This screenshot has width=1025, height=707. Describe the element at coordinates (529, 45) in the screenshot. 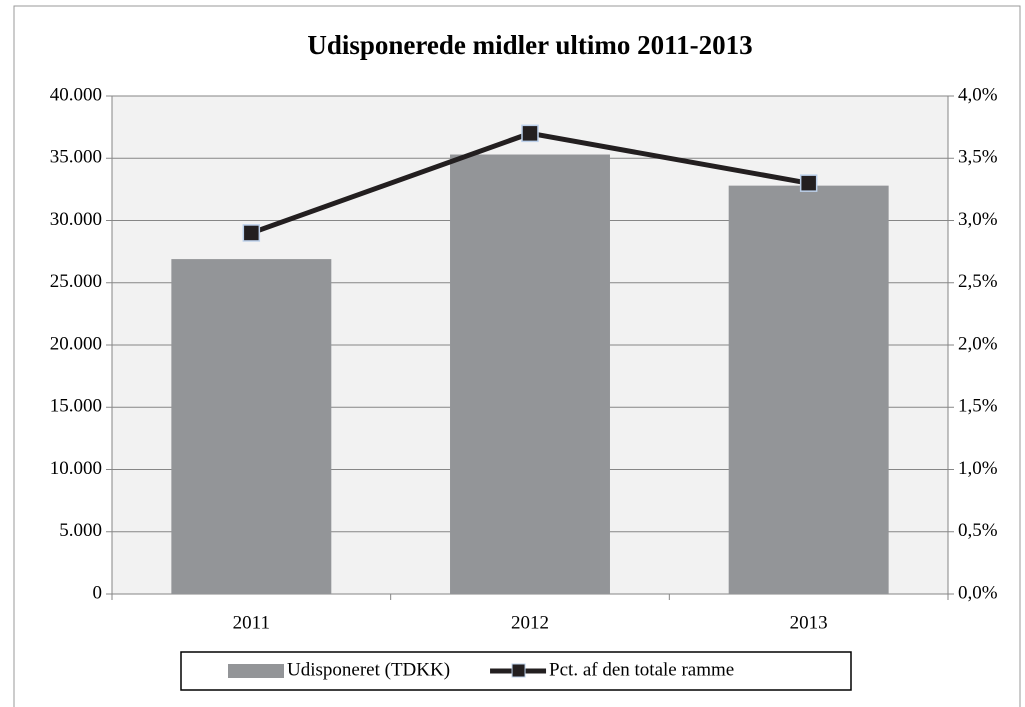

I see `chart-title: Udisponerede midler ultimo 2011-2013` at that location.